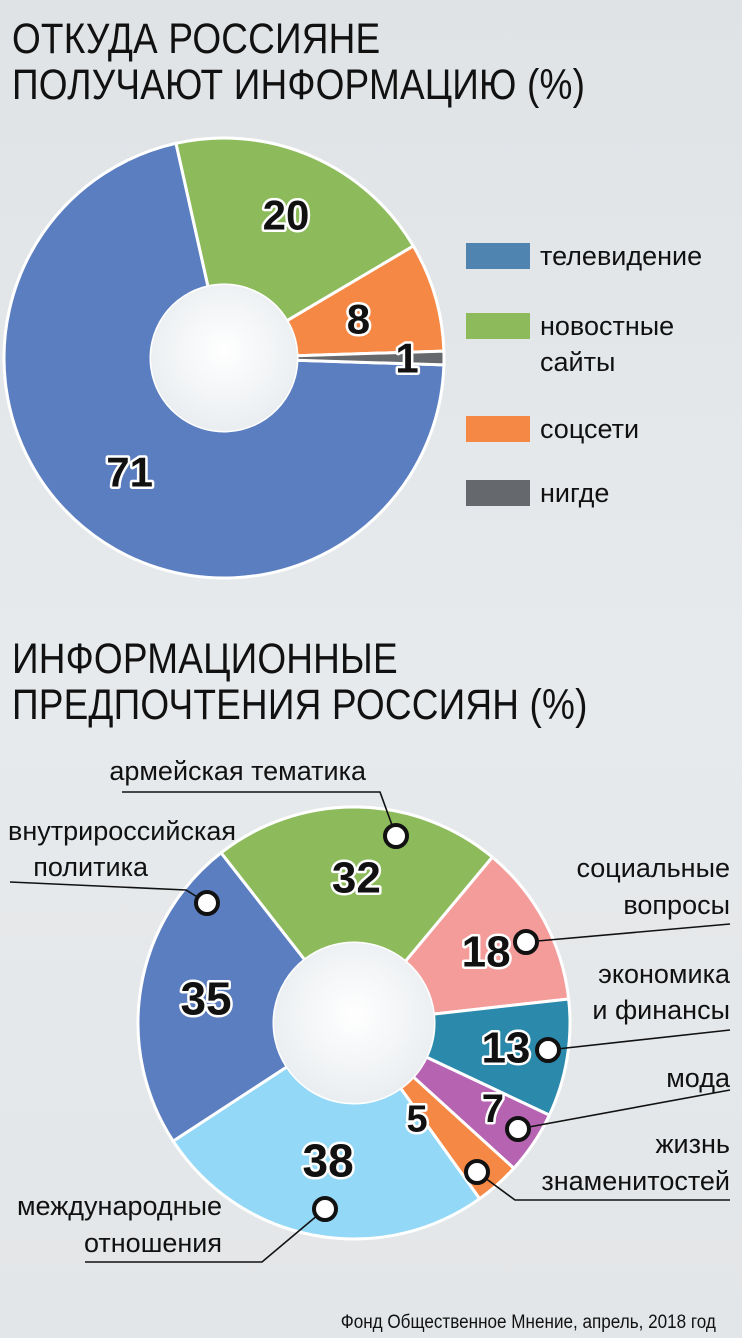 The image size is (742, 1338). What do you see at coordinates (119, 1206) in the screenshot?
I see `chart2-label-международные: международные` at bounding box center [119, 1206].